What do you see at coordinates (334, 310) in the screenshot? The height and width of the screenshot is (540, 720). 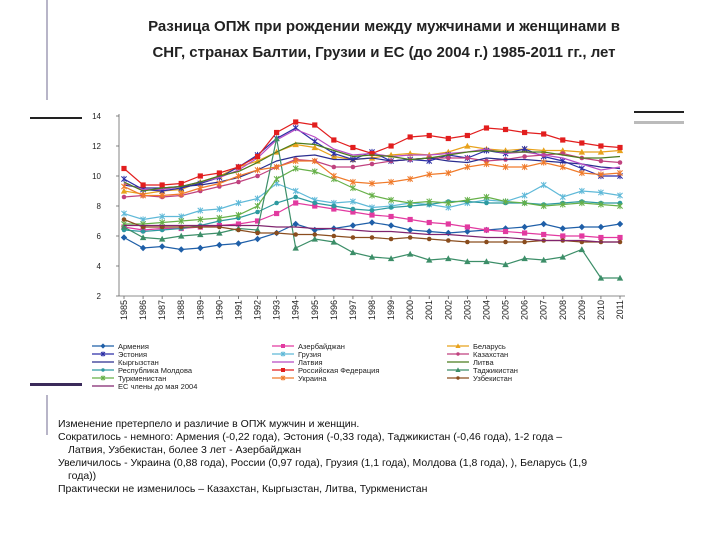 I see `x-tick-label: 1996` at bounding box center [334, 310].